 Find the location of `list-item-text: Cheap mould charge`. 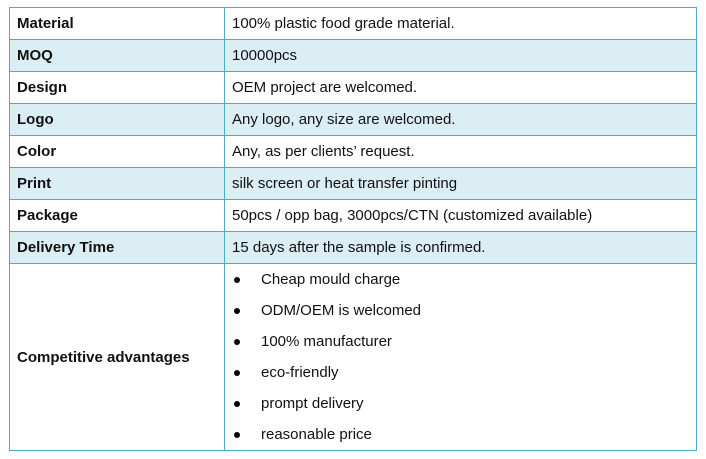

list-item-text: Cheap mould charge is located at coordinates (331, 279).